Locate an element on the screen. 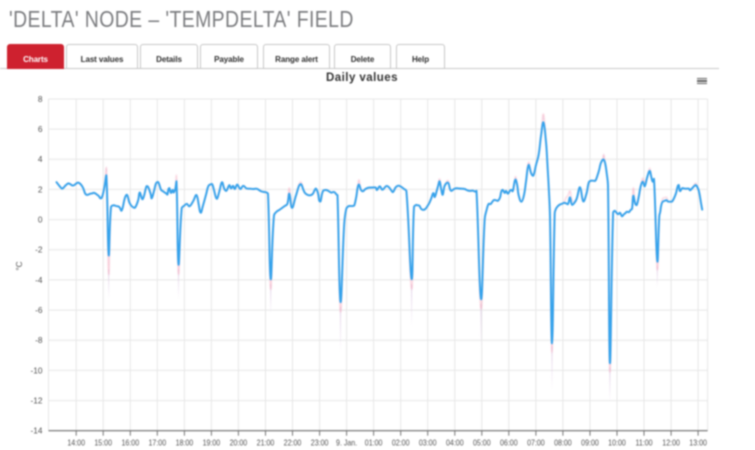  svg-text: 20:00 is located at coordinates (239, 443).